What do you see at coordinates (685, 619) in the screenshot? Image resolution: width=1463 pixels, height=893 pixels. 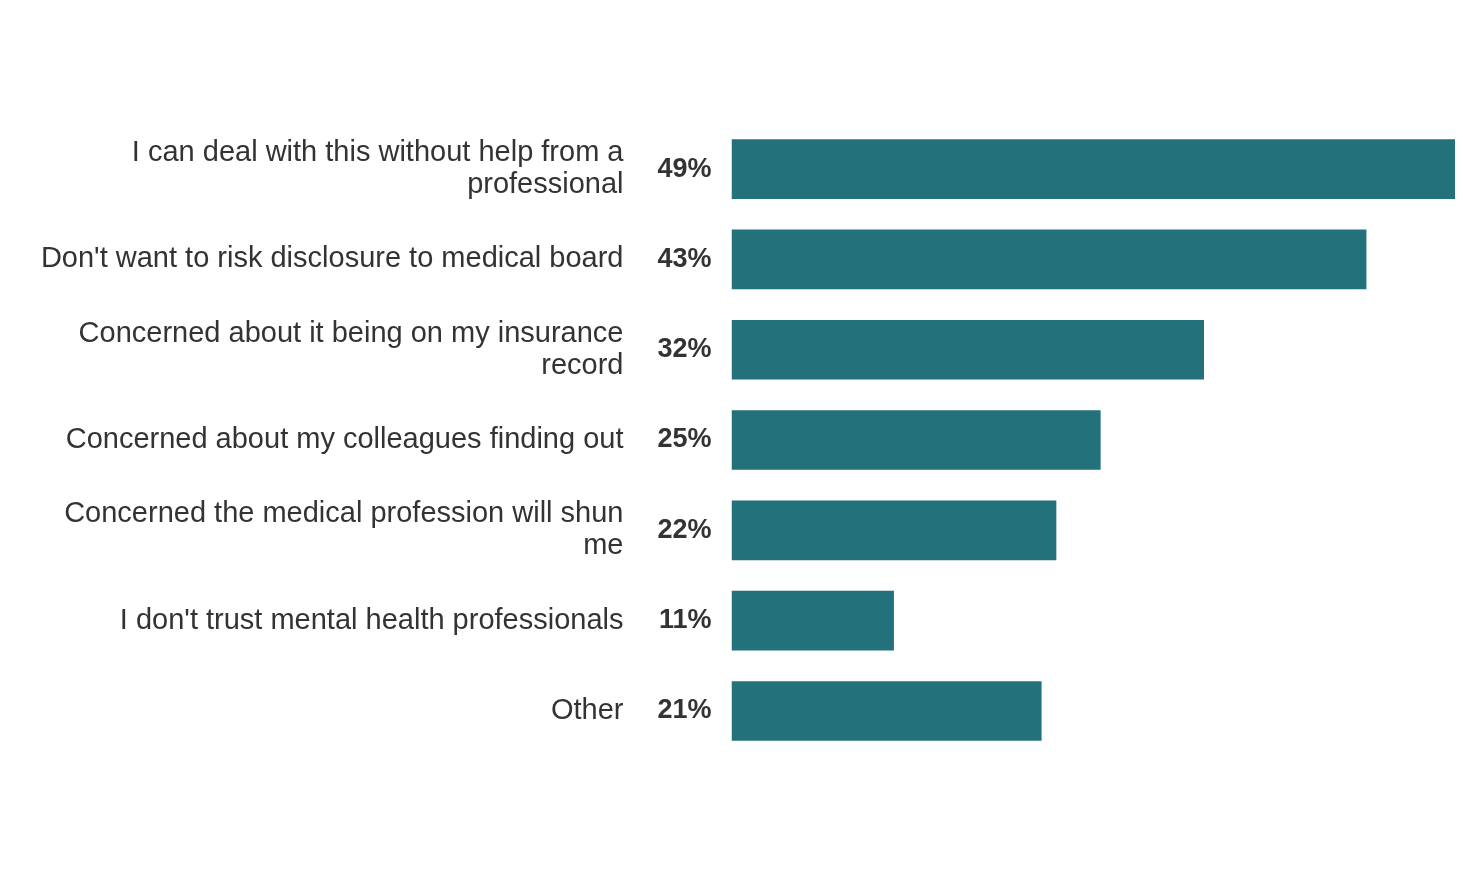 I see `data-label: 11%` at bounding box center [685, 619].